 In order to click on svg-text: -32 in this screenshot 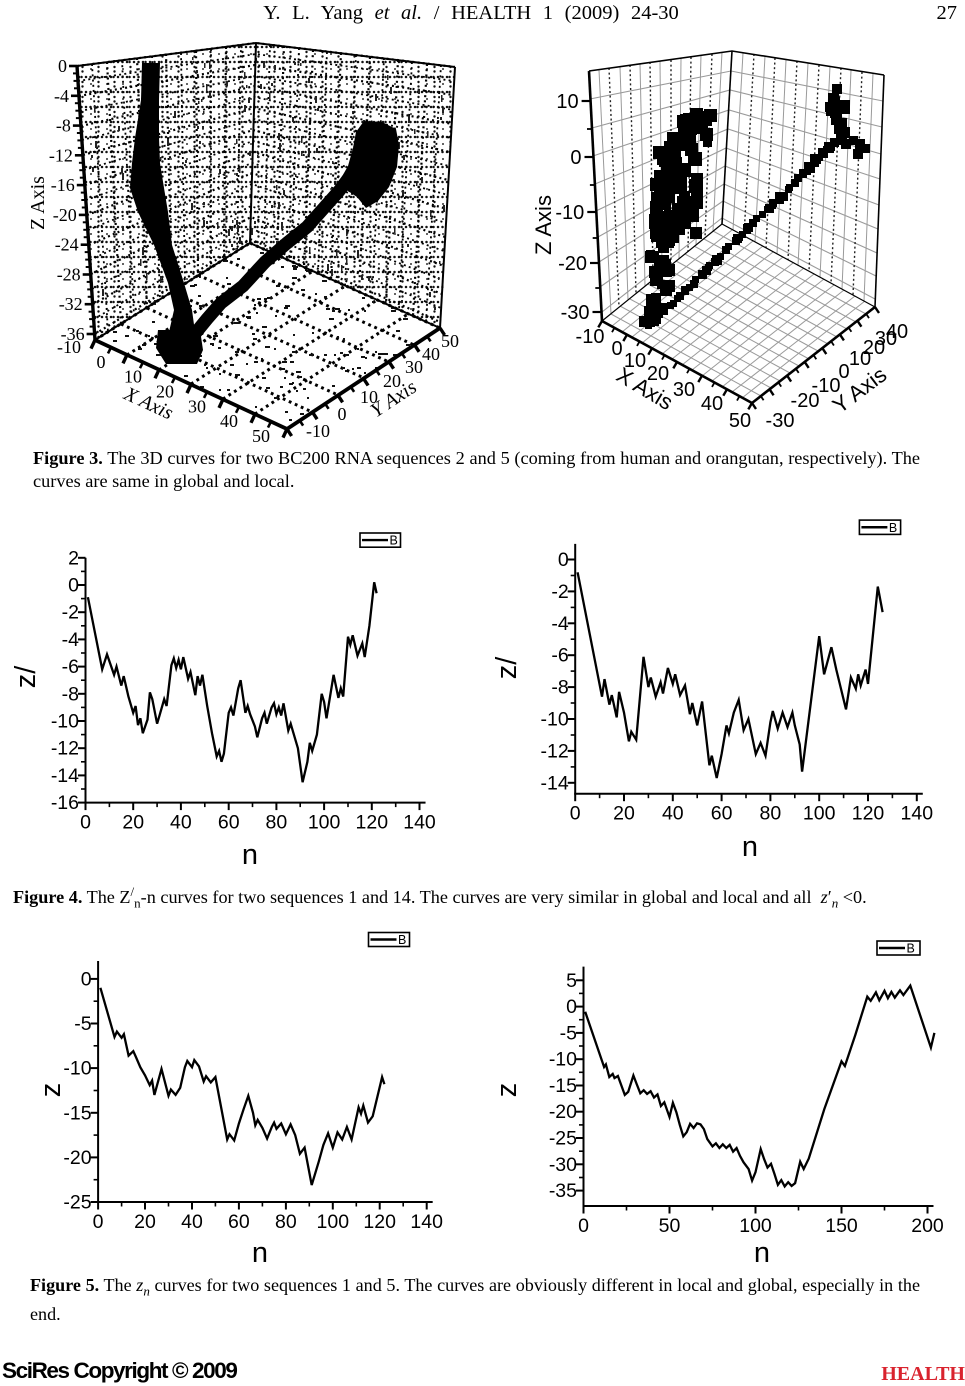, I will do `click(71, 304)`.